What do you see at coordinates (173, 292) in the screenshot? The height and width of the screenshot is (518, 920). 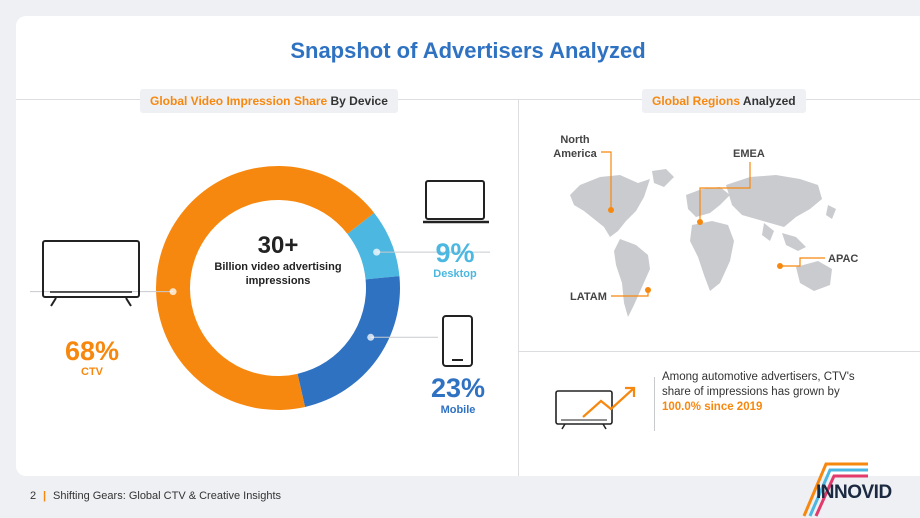 I see `leader-dot-ctv` at bounding box center [173, 292].